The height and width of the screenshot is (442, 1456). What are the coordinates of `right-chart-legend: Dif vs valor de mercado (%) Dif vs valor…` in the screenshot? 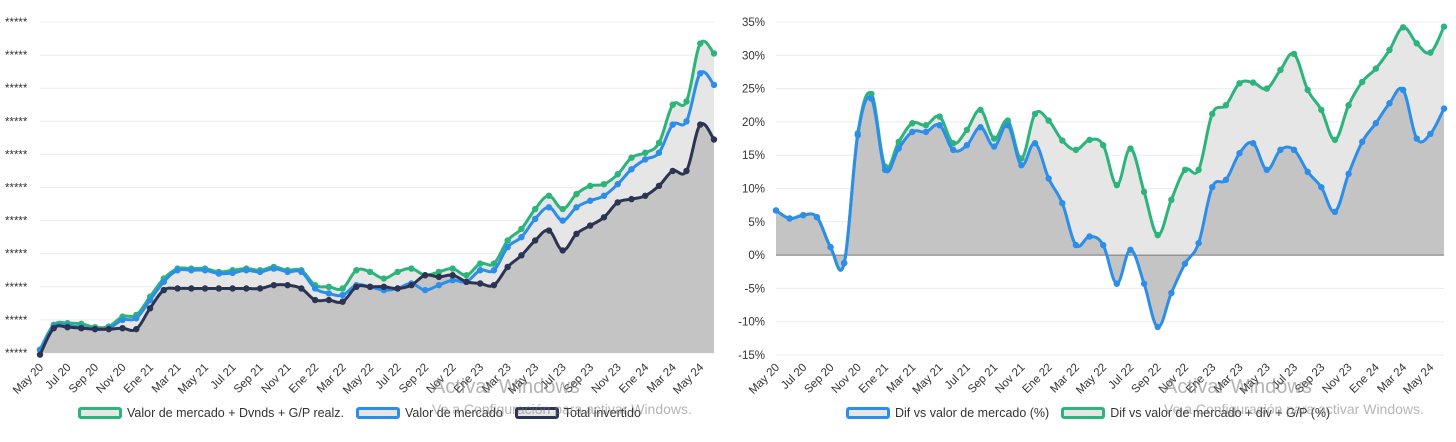 It's located at (1091, 413).